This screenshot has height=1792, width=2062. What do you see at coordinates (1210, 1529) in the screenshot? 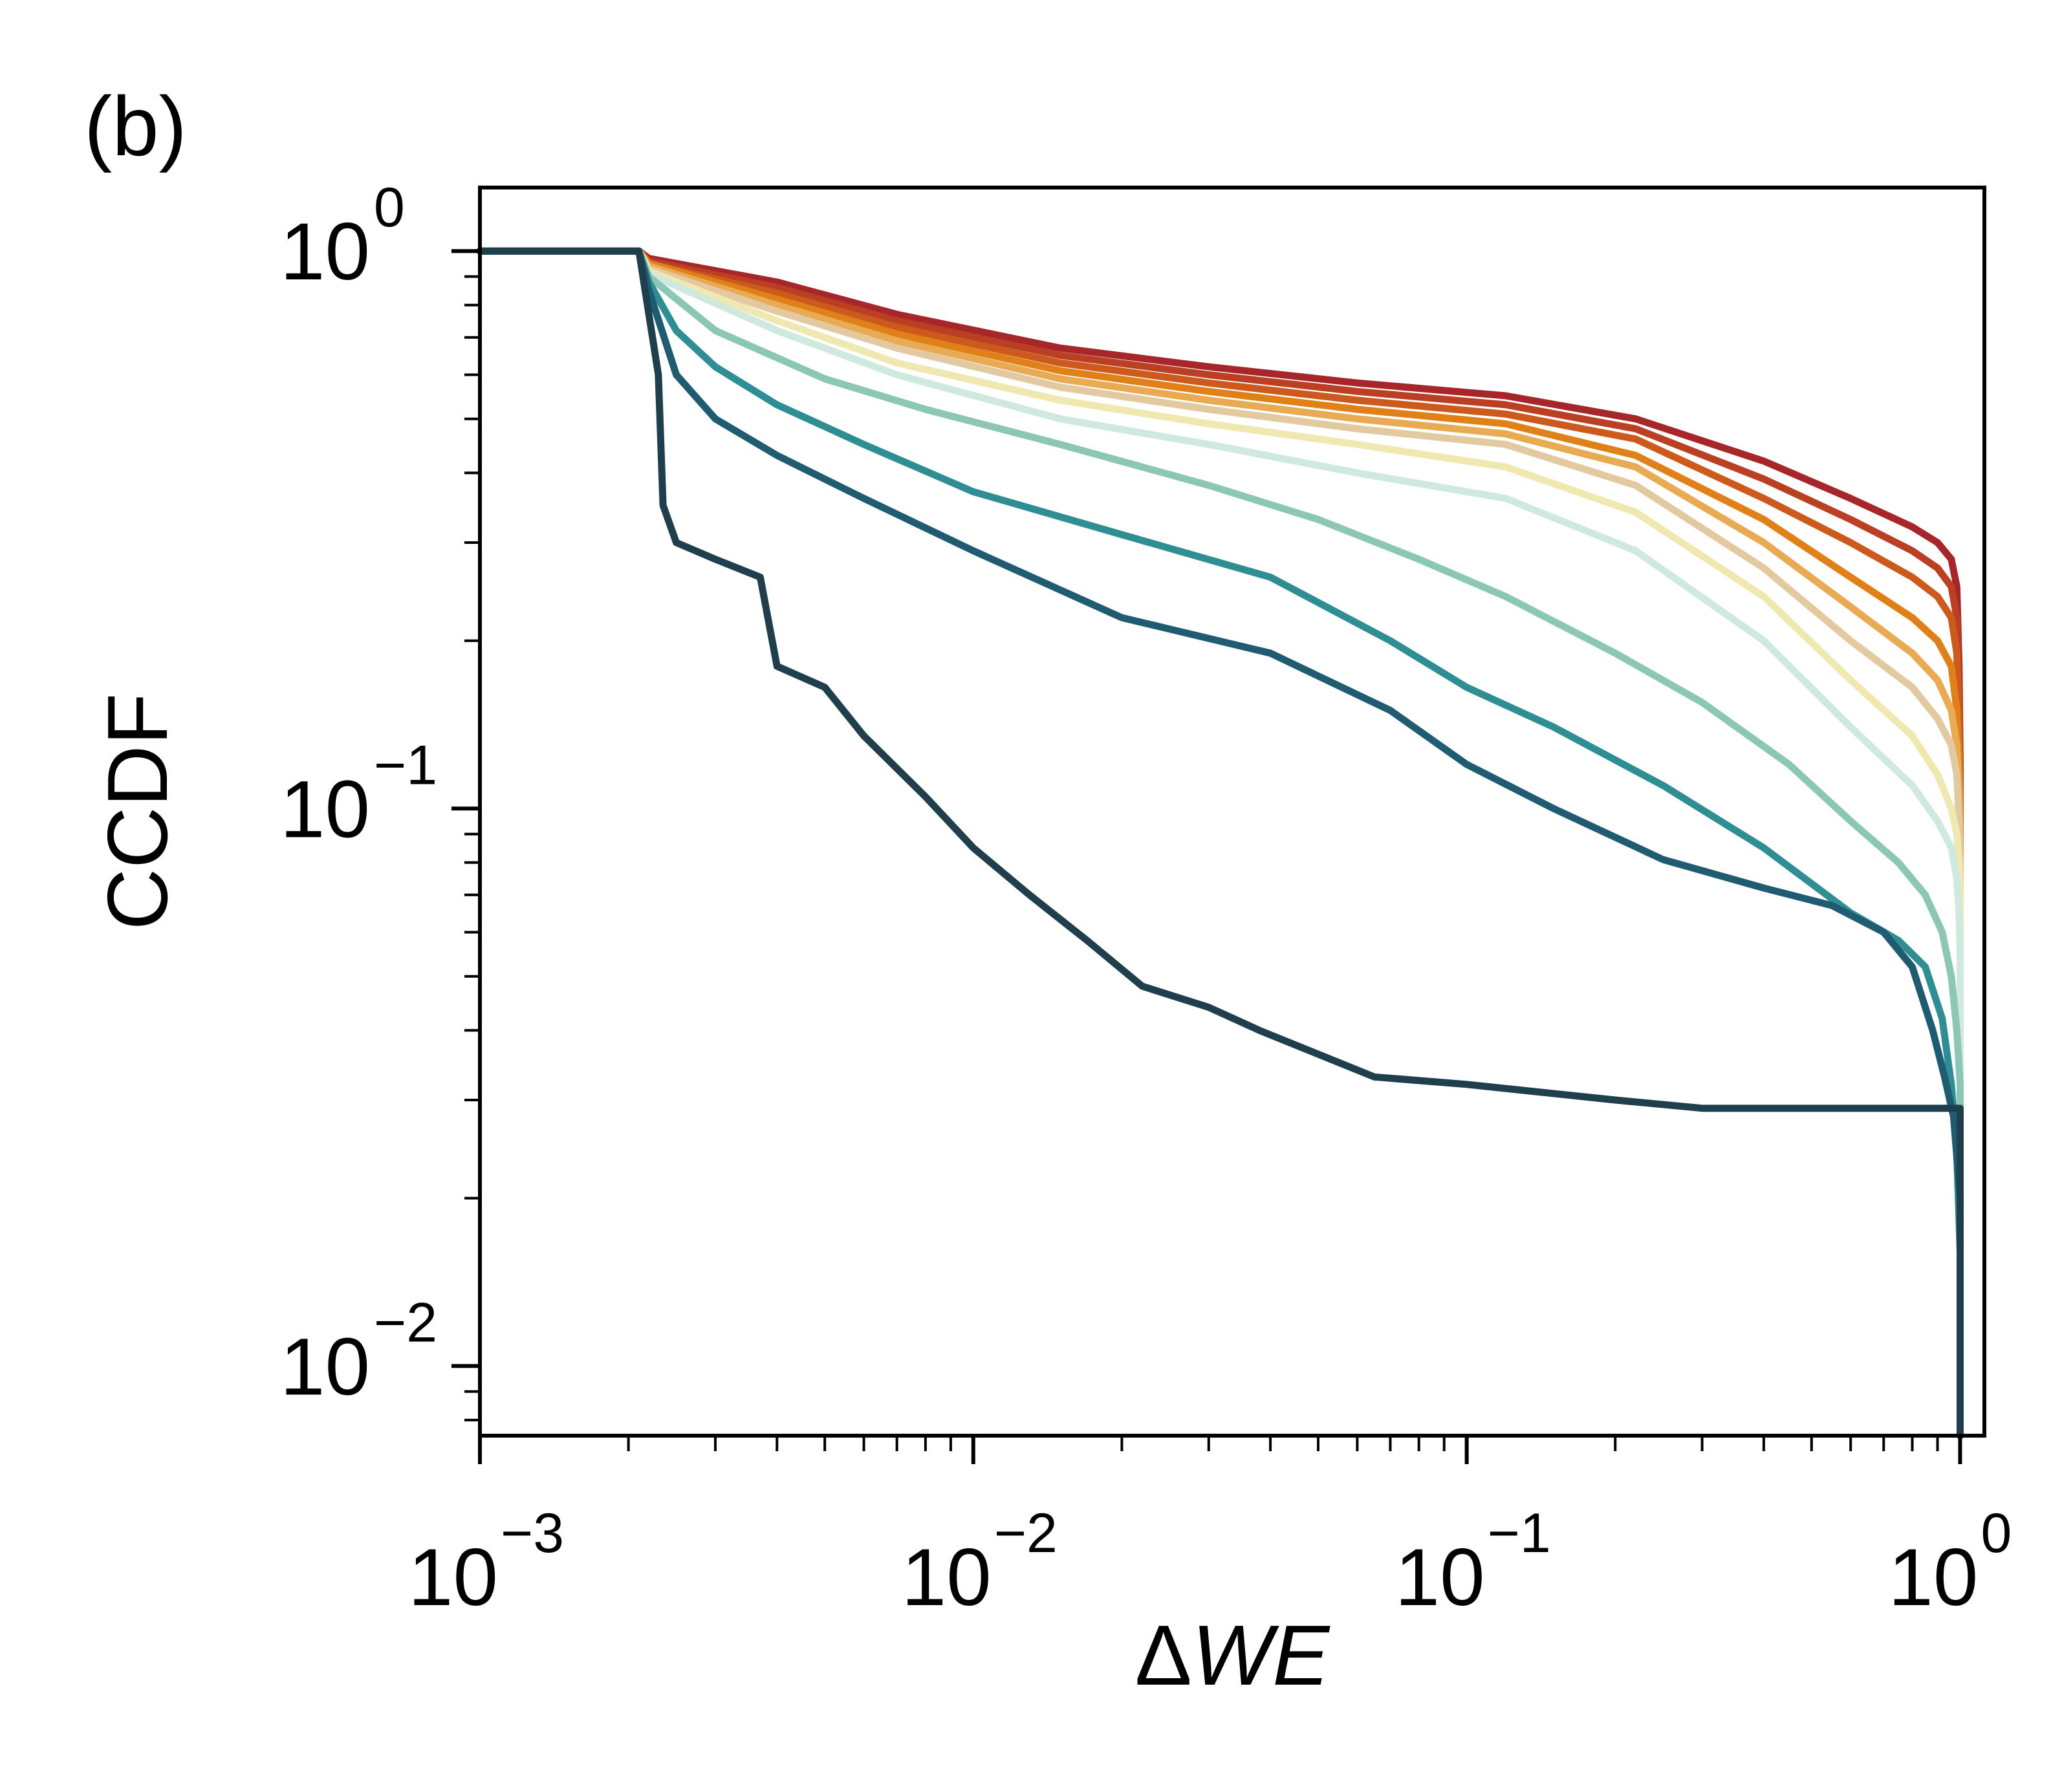
I see `x-axis-ticks: 10 −3 10 −2 10 −1 10 0` at bounding box center [1210, 1529].